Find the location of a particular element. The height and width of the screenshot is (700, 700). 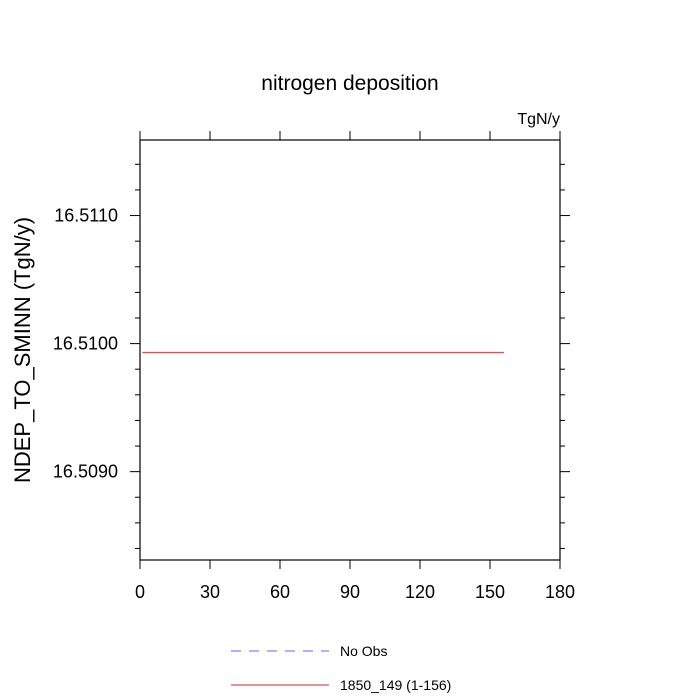

legend: No Obs 1850_149 (1-156) is located at coordinates (341, 668).